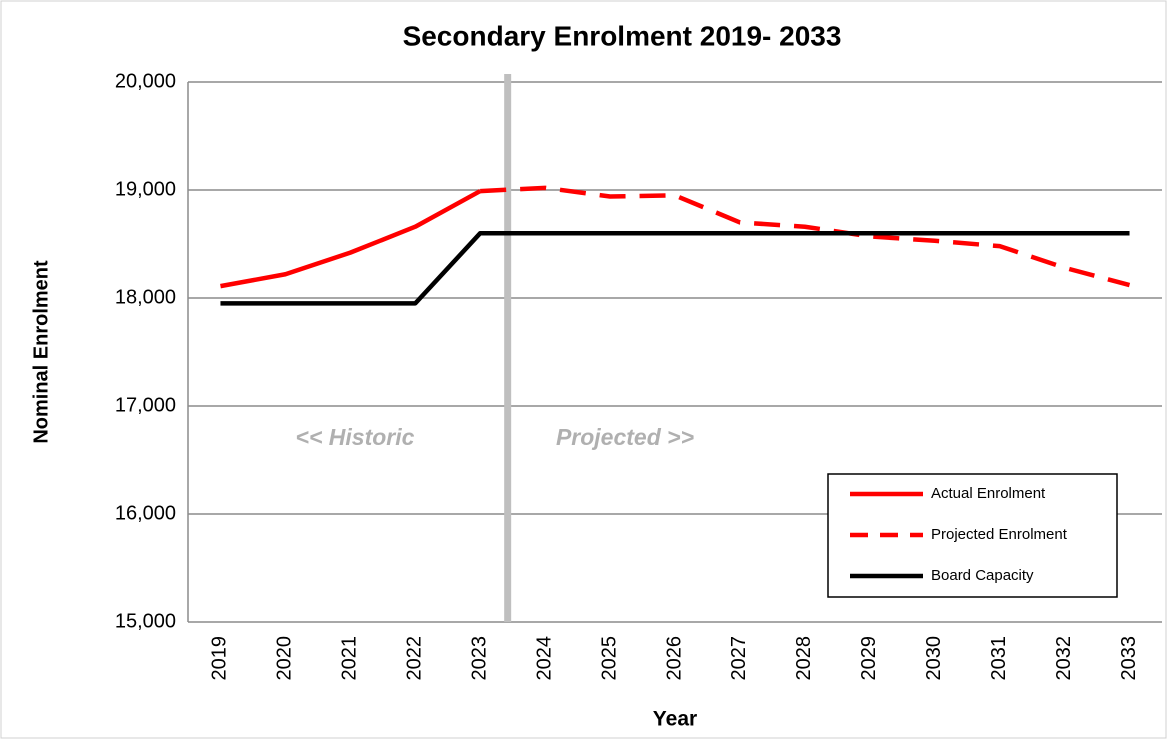 Image resolution: width=1167 pixels, height=739 pixels. Describe the element at coordinates (41, 352) in the screenshot. I see `y-axis-label: Nominal Enrolment` at that location.